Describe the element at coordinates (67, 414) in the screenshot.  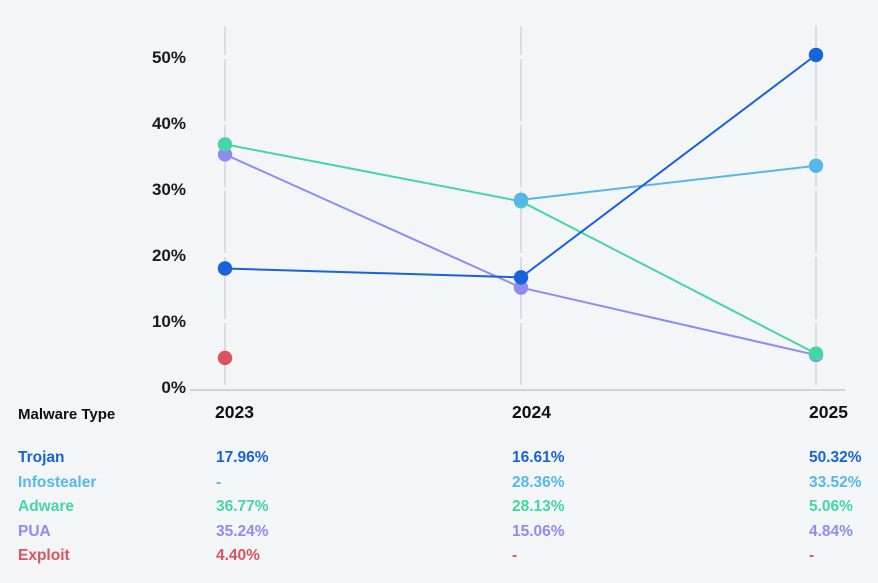
I see `column-header-malware-type: Malware Type` at that location.